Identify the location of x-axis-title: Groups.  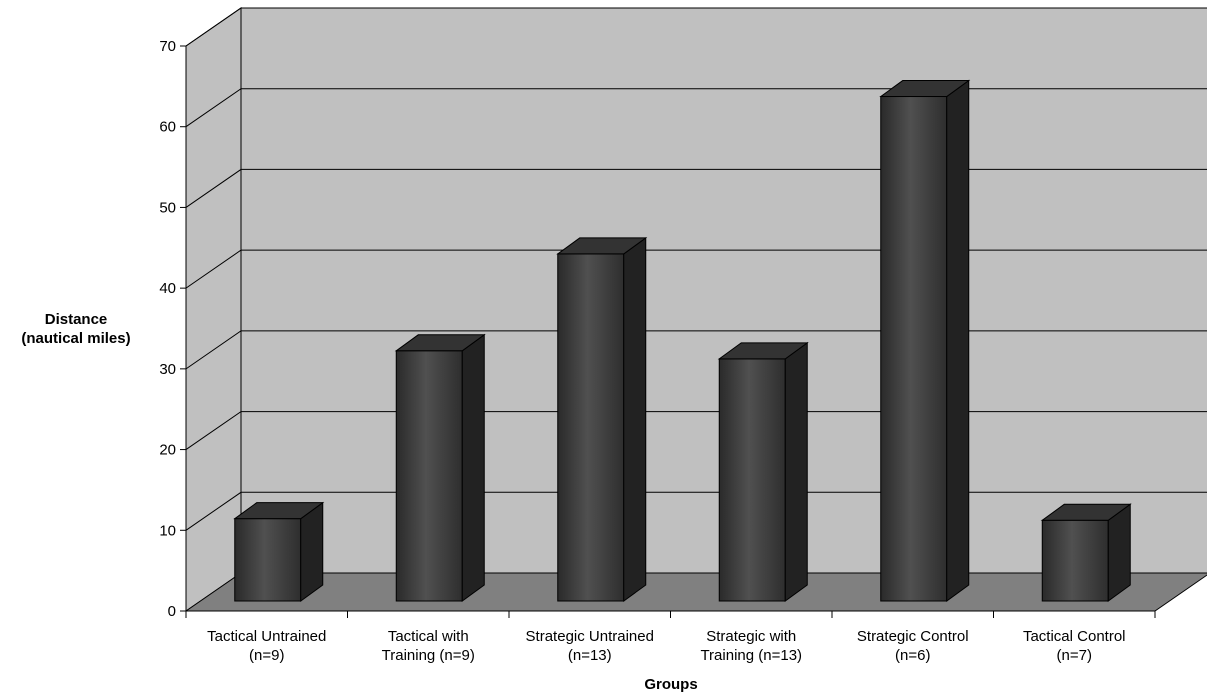
(670, 684).